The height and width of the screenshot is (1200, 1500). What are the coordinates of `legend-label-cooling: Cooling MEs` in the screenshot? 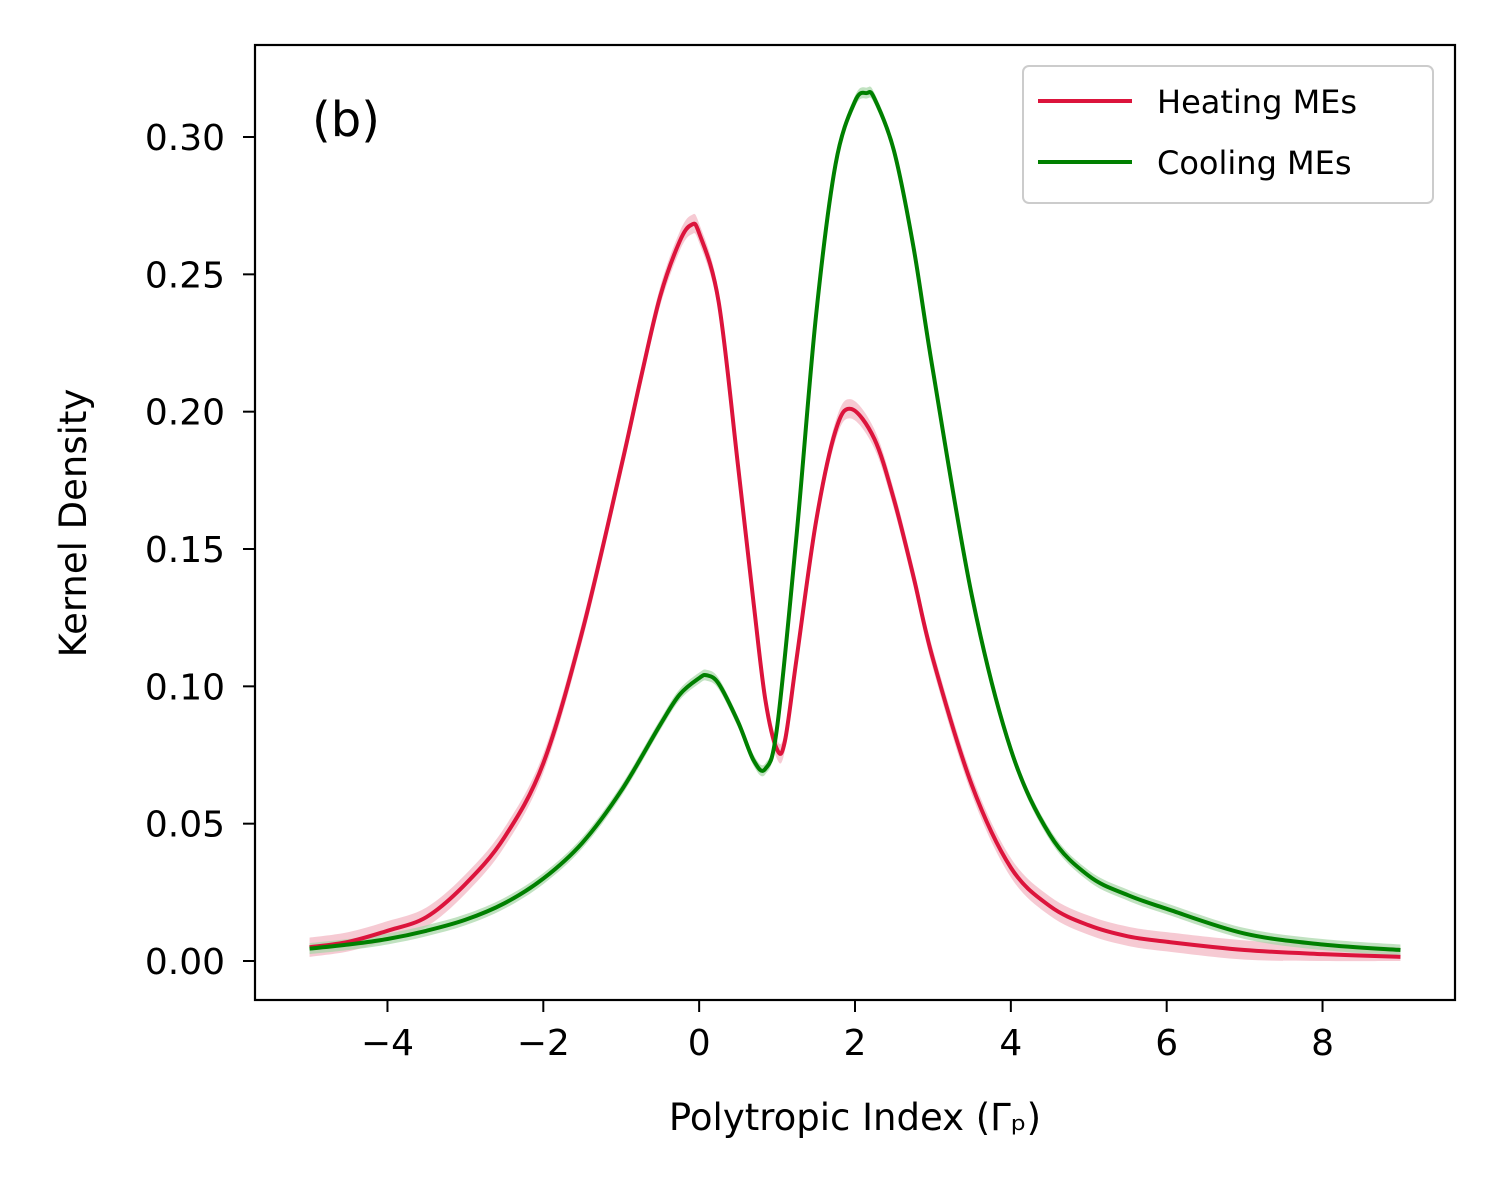 It's located at (1254, 163).